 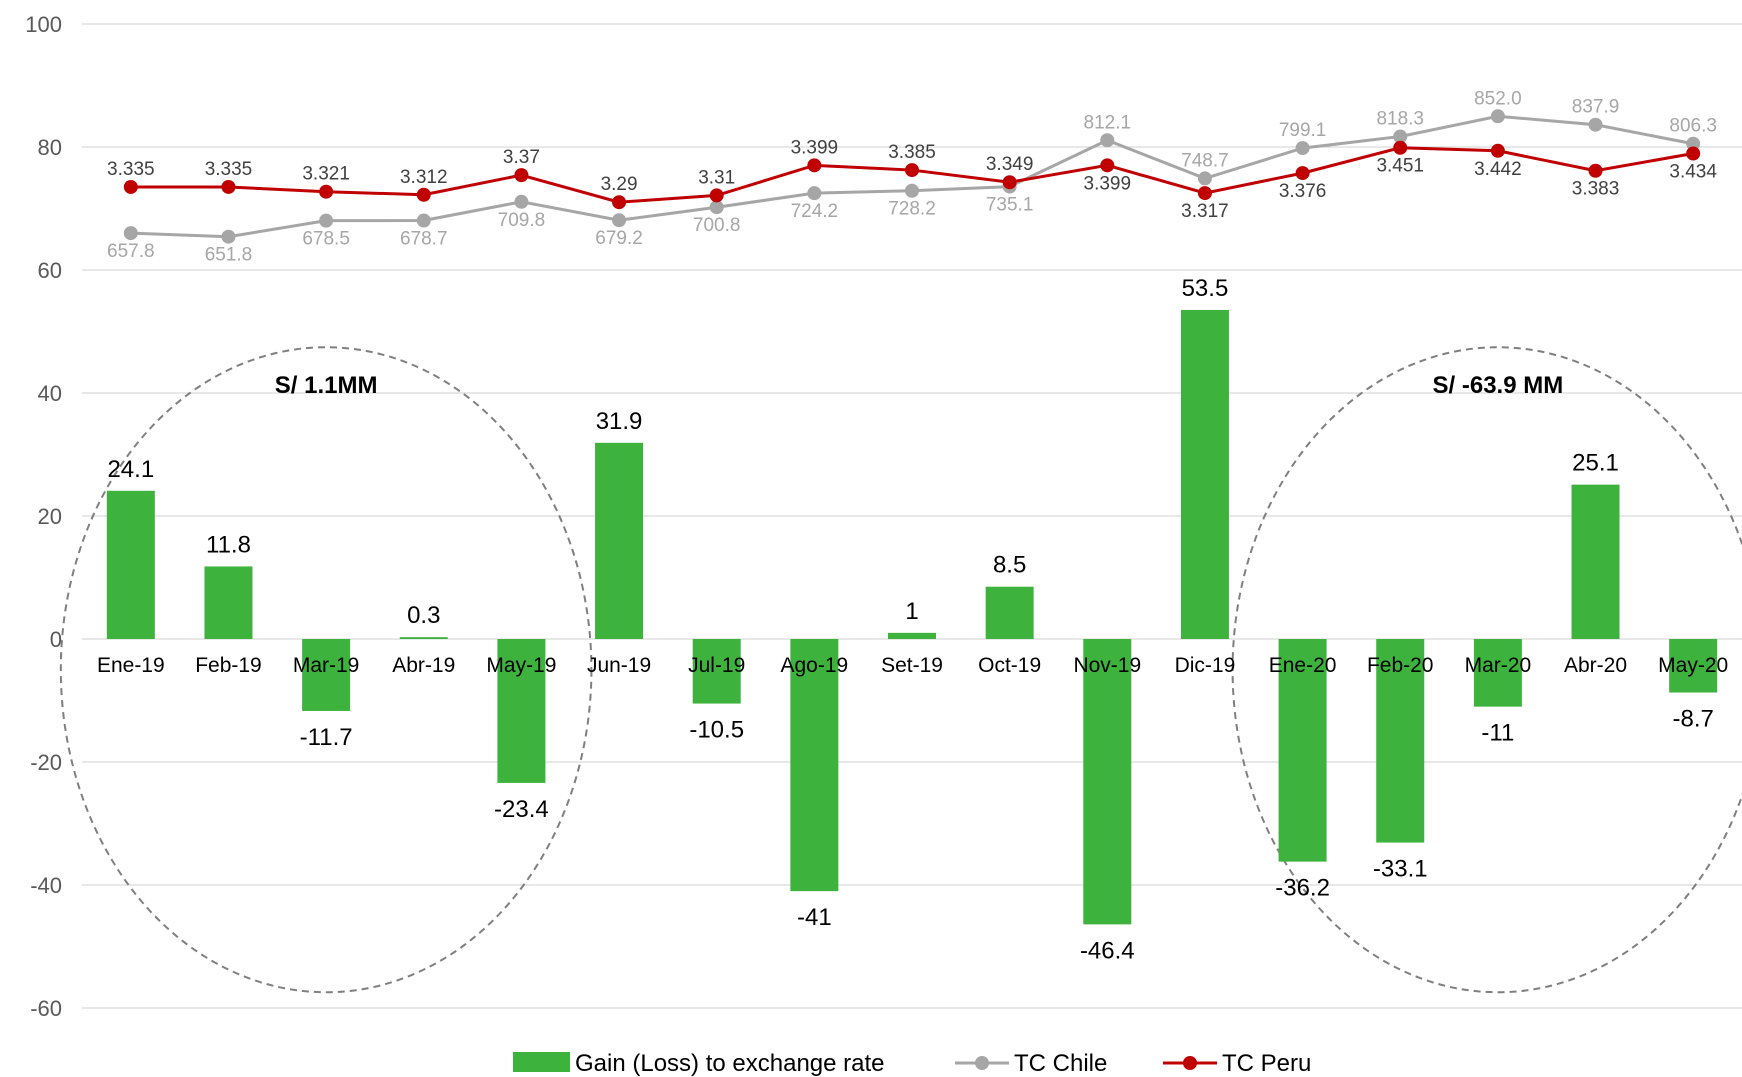 I want to click on x-tick-label: May-20, so click(x=1693, y=665).